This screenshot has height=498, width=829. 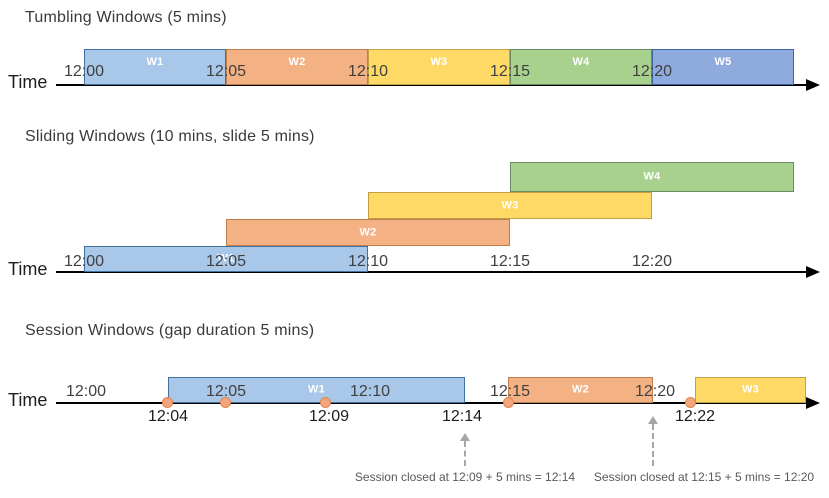 What do you see at coordinates (465, 477) in the screenshot?
I see `session-closed-annotation: Session closed at 12:09 + 5 mins = 12:14` at bounding box center [465, 477].